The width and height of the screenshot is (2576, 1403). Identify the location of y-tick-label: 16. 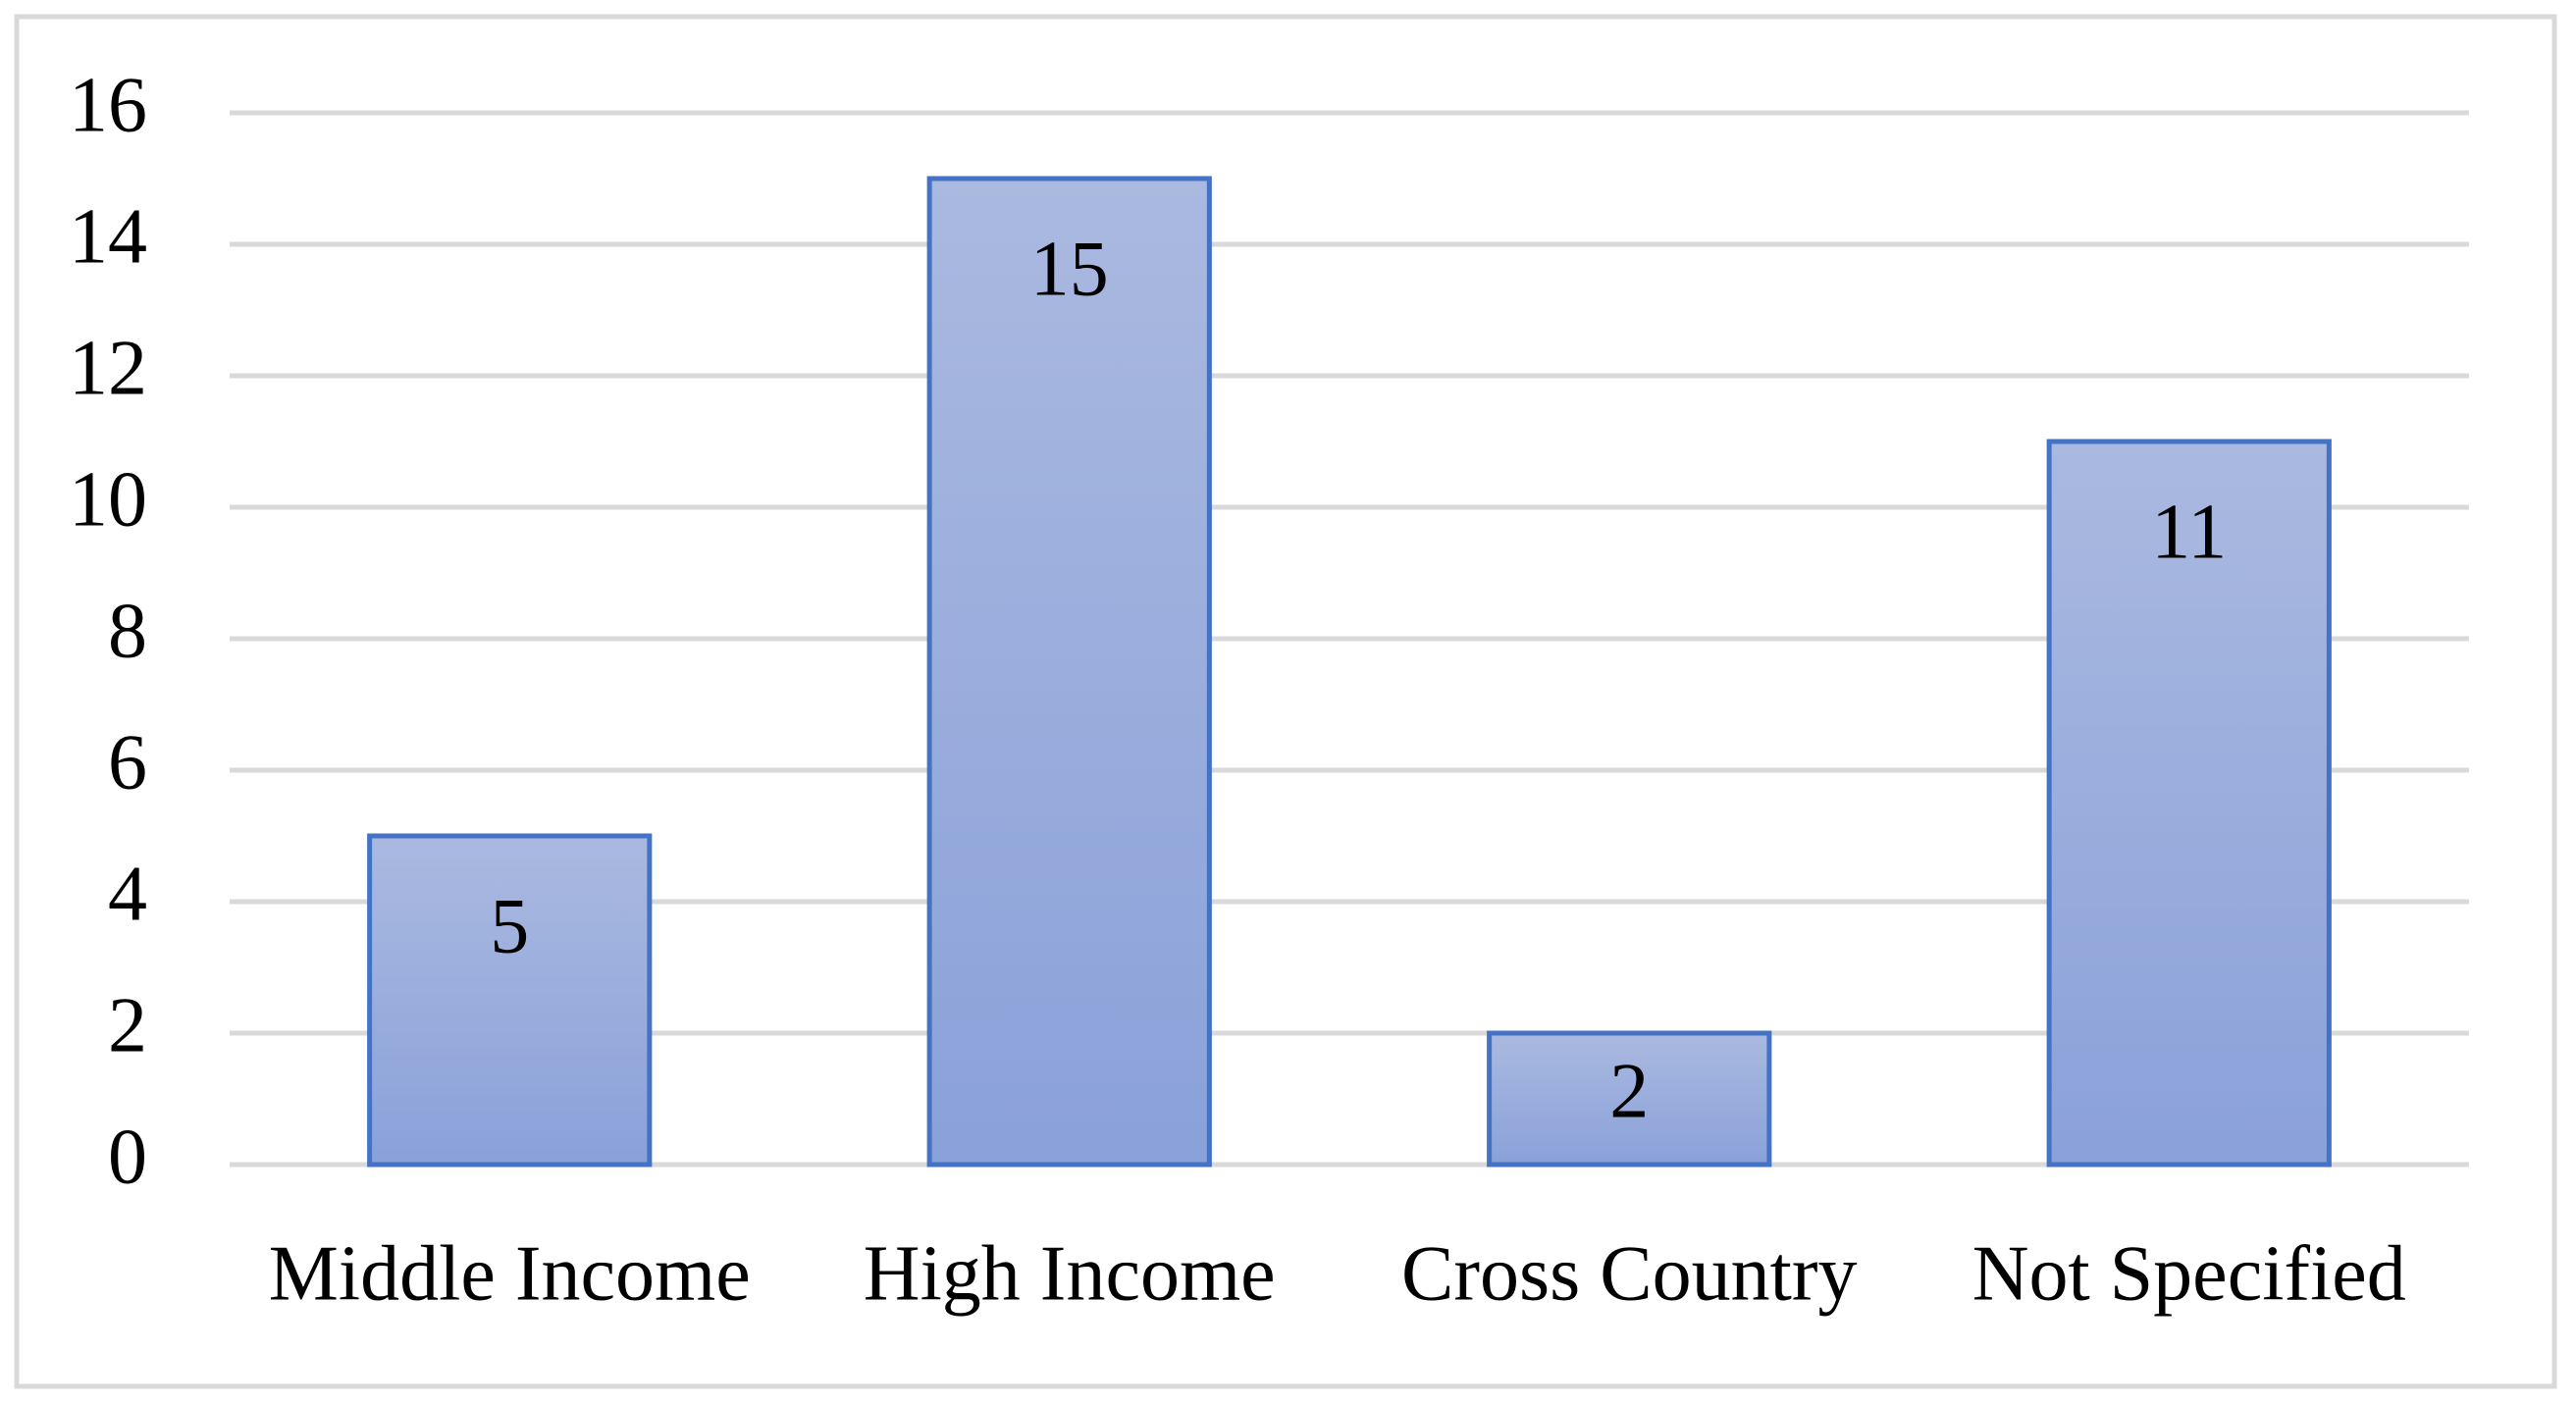
(108, 105).